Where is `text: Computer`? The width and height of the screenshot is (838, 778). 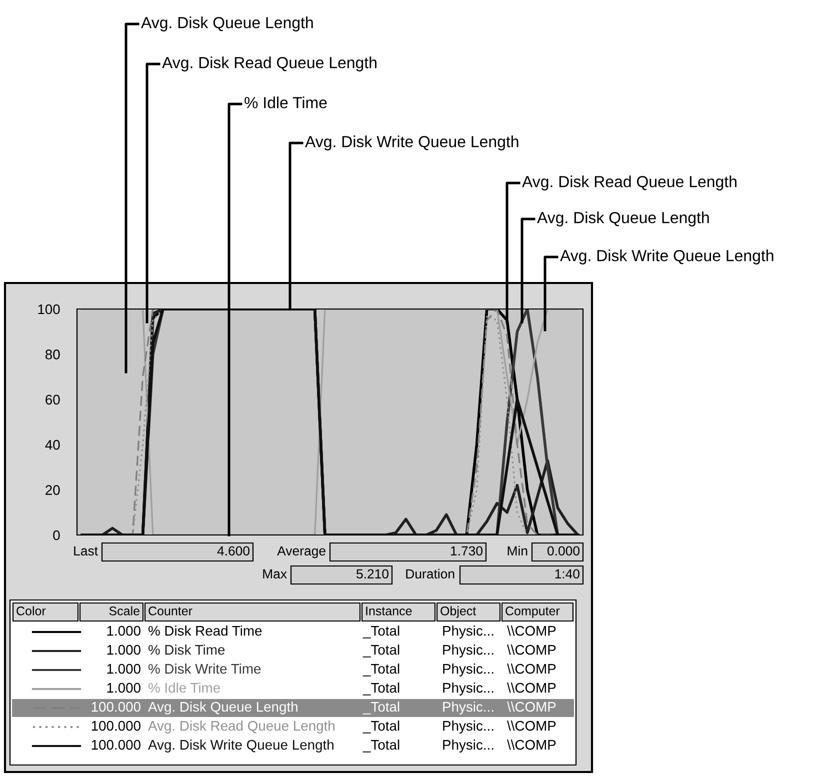
text: Computer is located at coordinates (533, 612).